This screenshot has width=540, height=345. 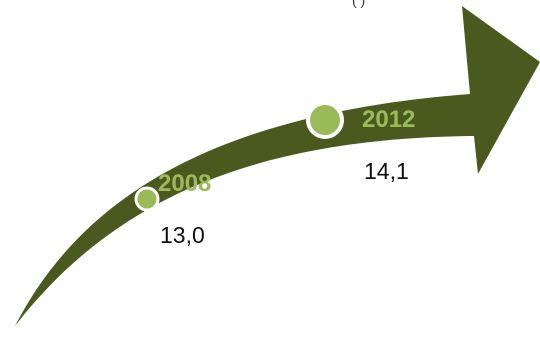 What do you see at coordinates (147, 199) in the screenshot?
I see `milestone-marker-2008` at bounding box center [147, 199].